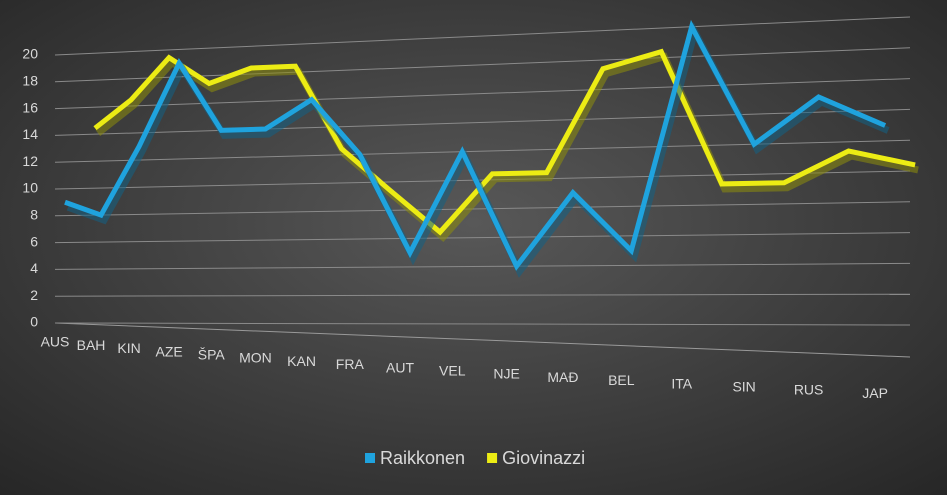 The width and height of the screenshot is (947, 495). Describe the element at coordinates (255, 358) in the screenshot. I see `x-tick-label: MON` at that location.